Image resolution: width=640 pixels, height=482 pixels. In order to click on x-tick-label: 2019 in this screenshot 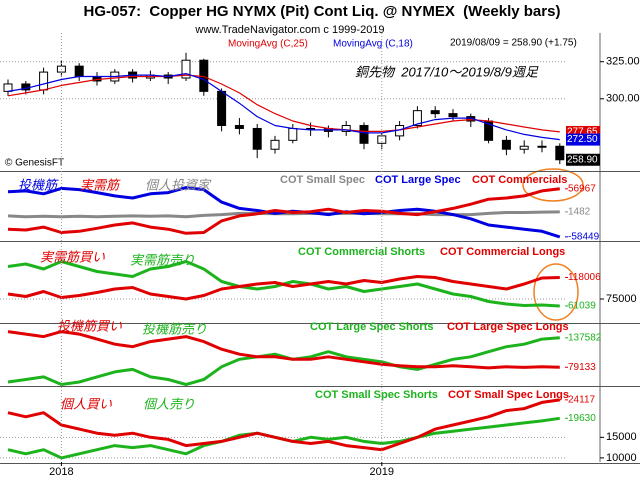, I will do `click(382, 472)`.